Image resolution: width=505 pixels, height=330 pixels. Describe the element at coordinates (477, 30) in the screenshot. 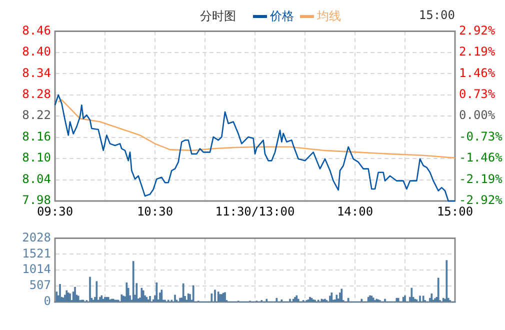

I see `y2-tick-label: 2.92%` at that location.